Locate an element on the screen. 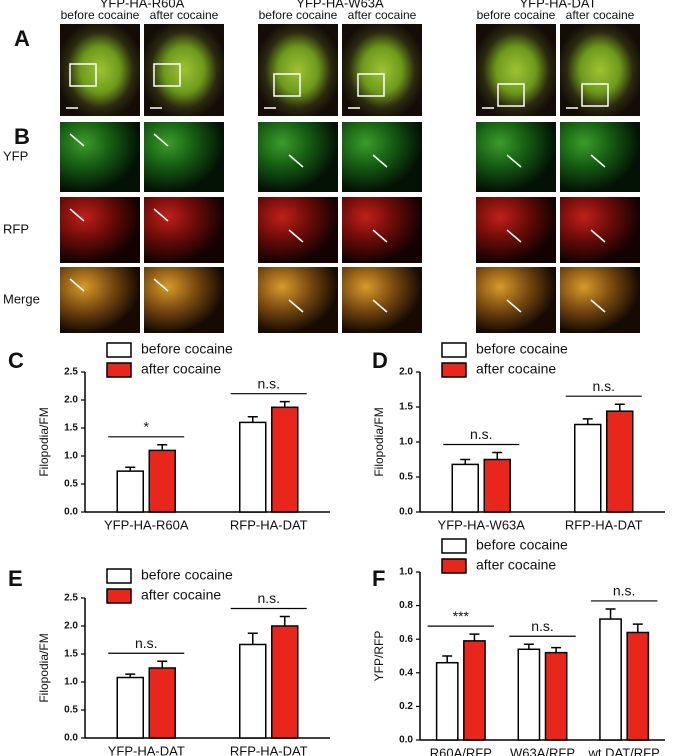  y-axis-label: YFP/RFP is located at coordinates (379, 656).